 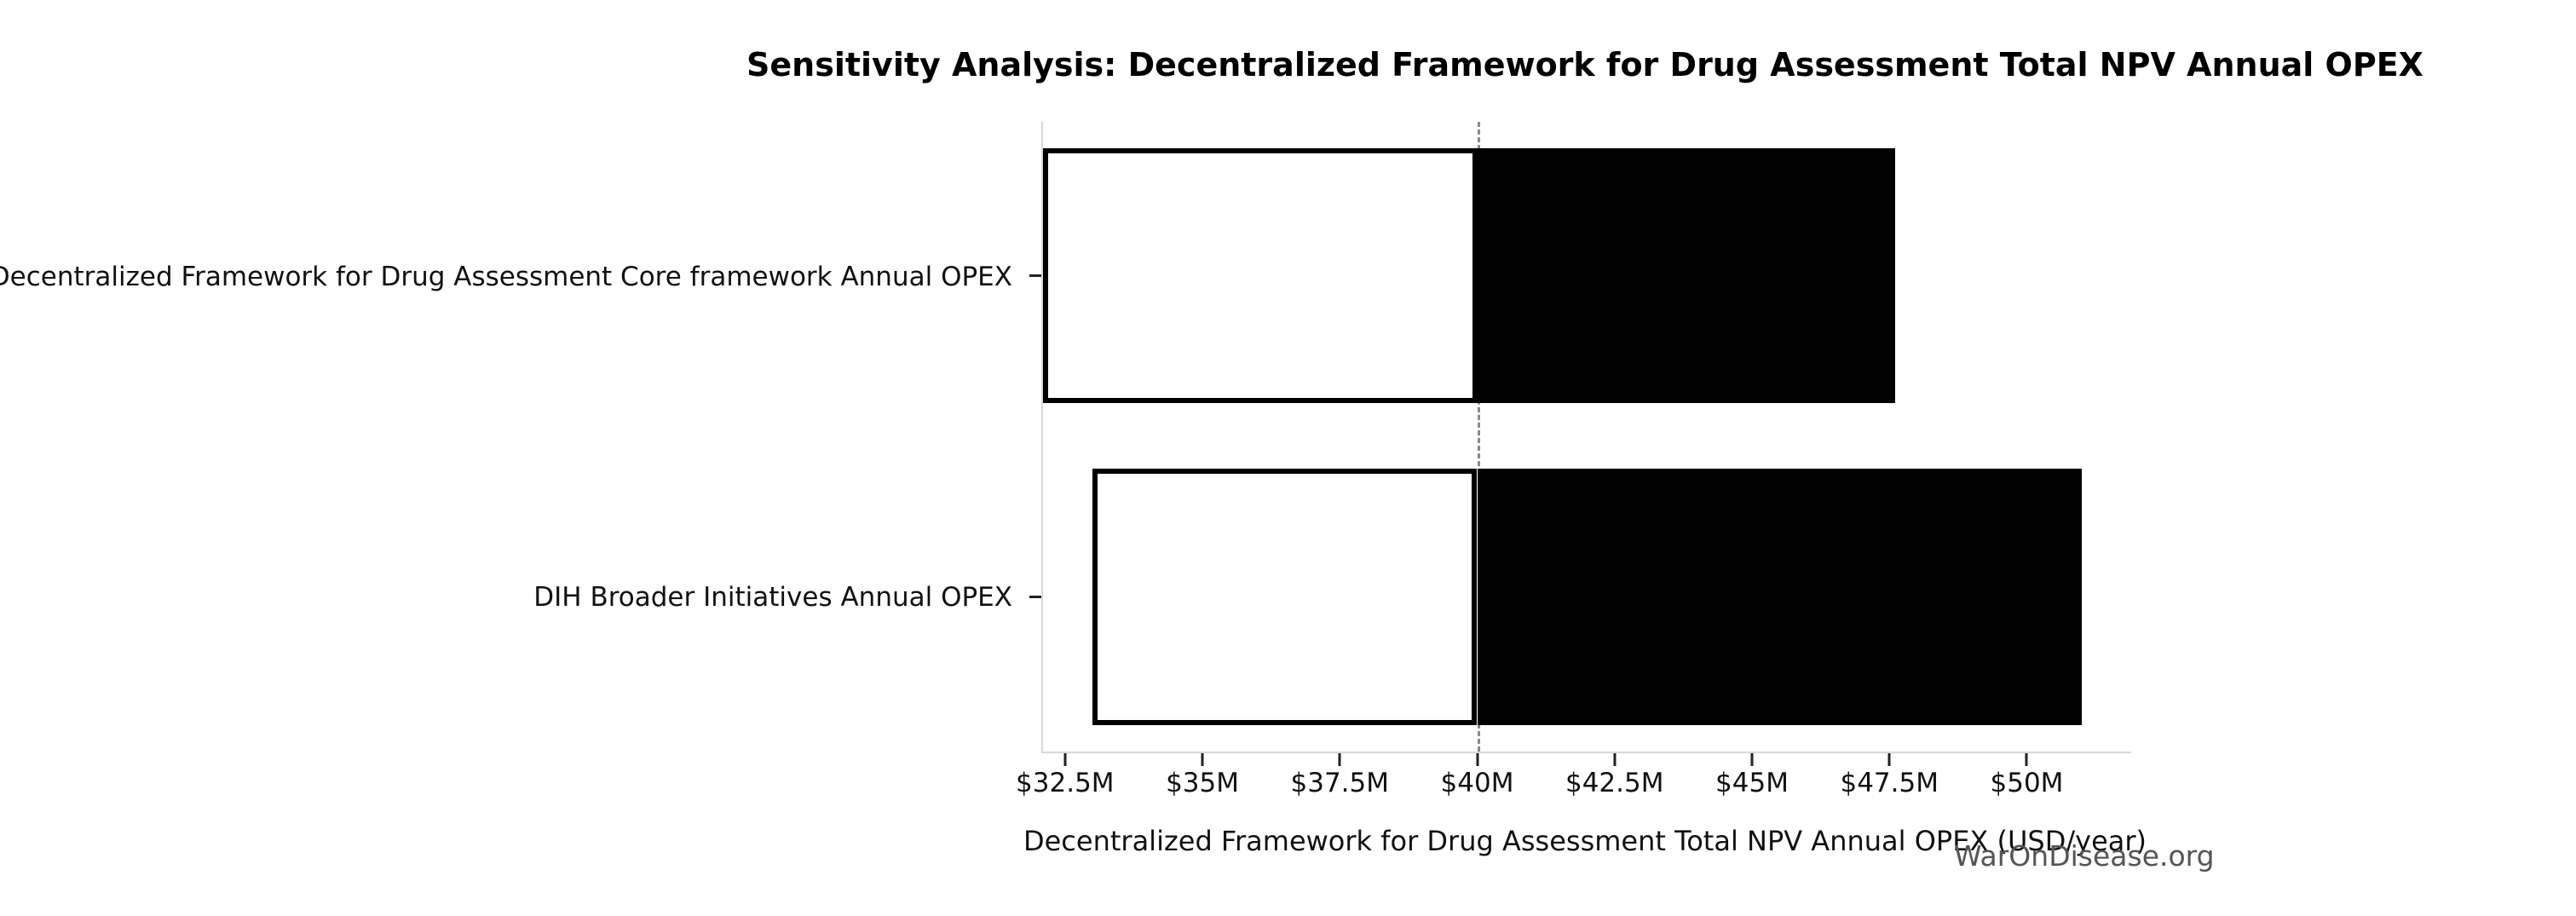 I want to click on x-axis-tick-label: $45M, so click(x=1752, y=783).